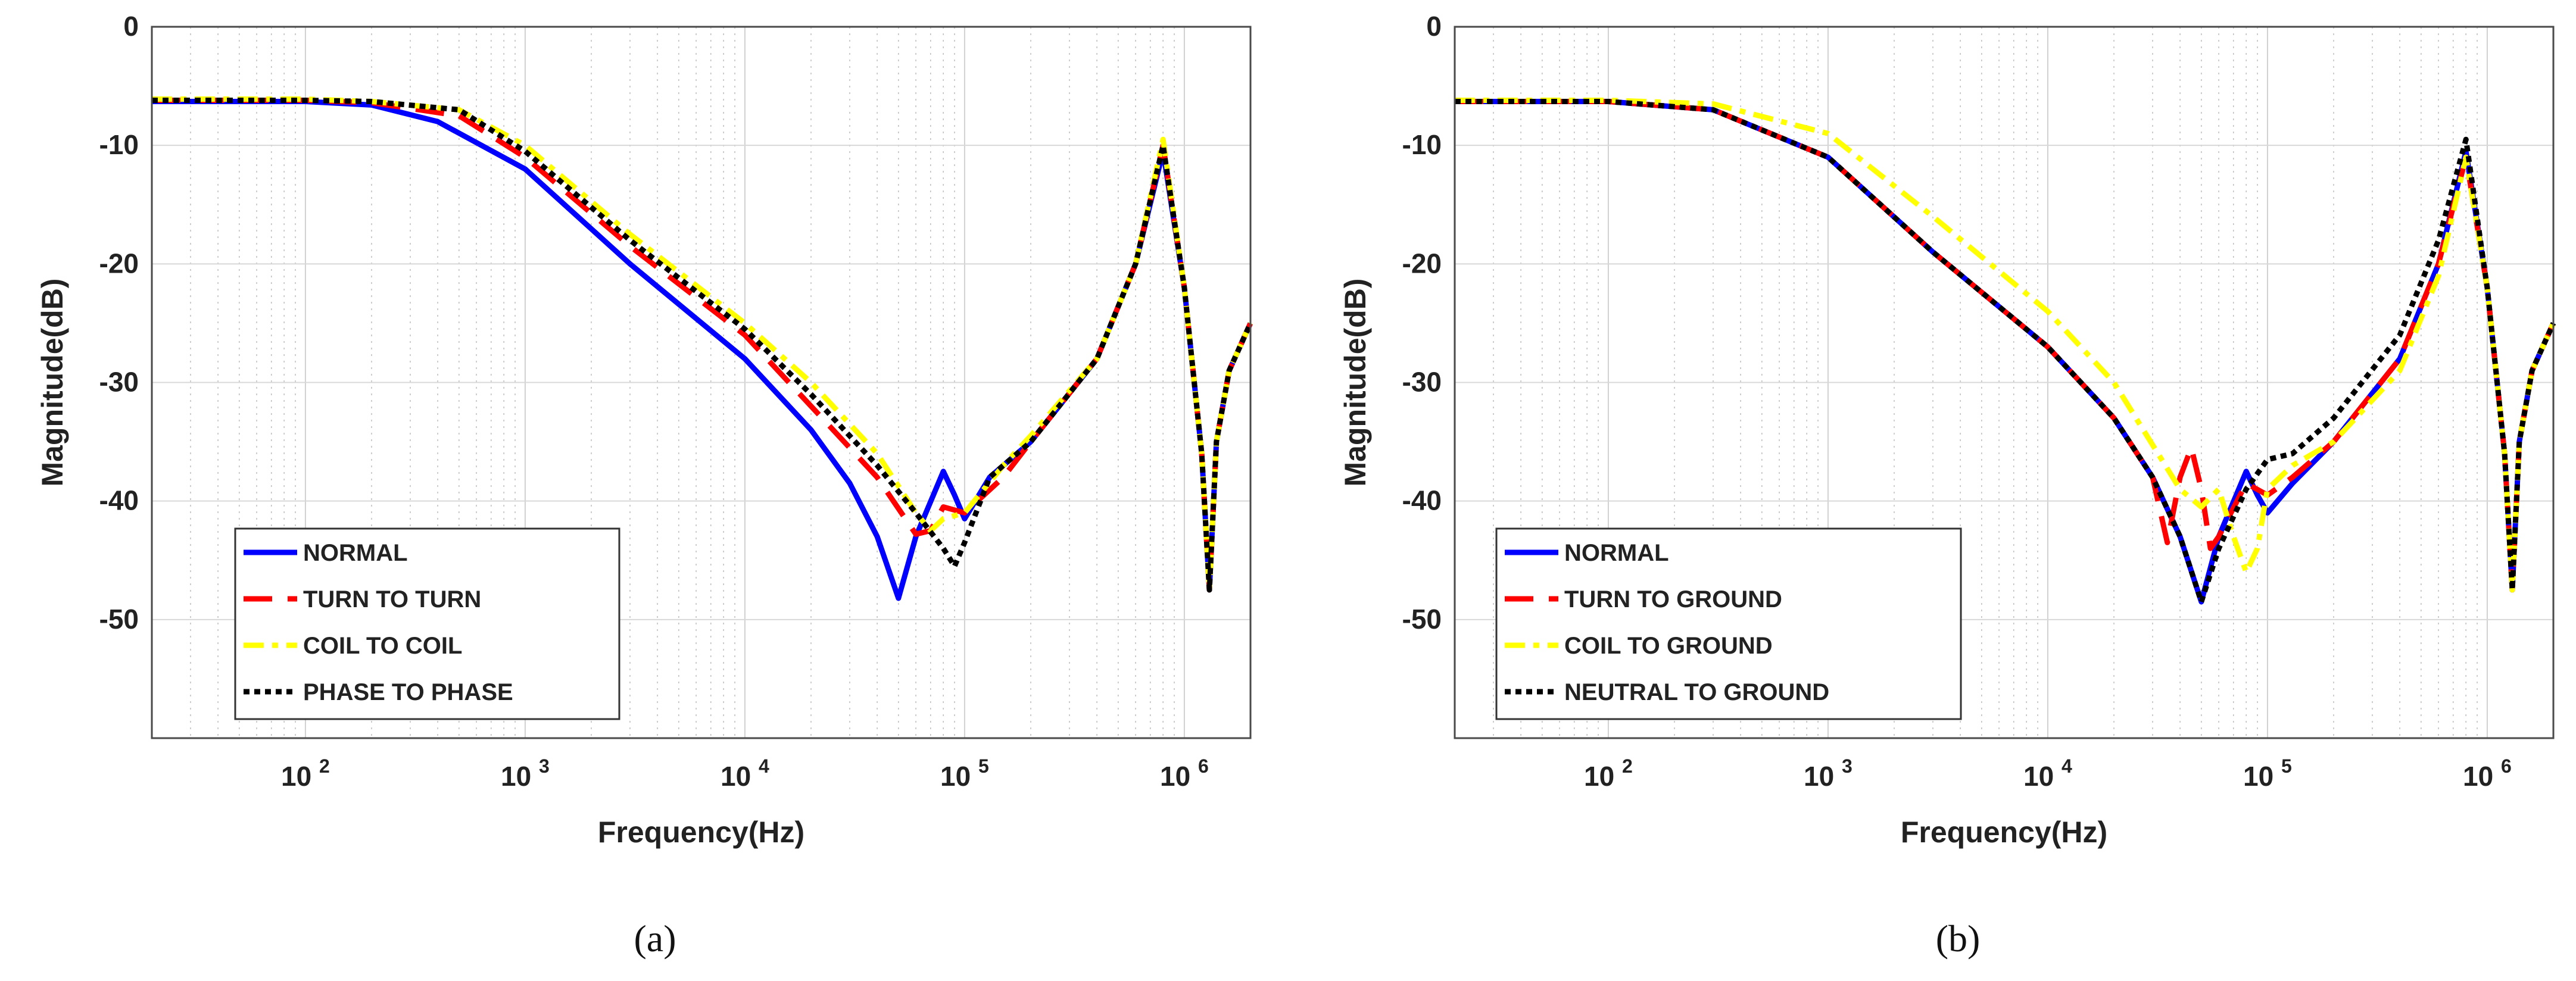 Image resolution: width=2576 pixels, height=981 pixels. I want to click on legend-label: COIL TO COIL, so click(382, 646).